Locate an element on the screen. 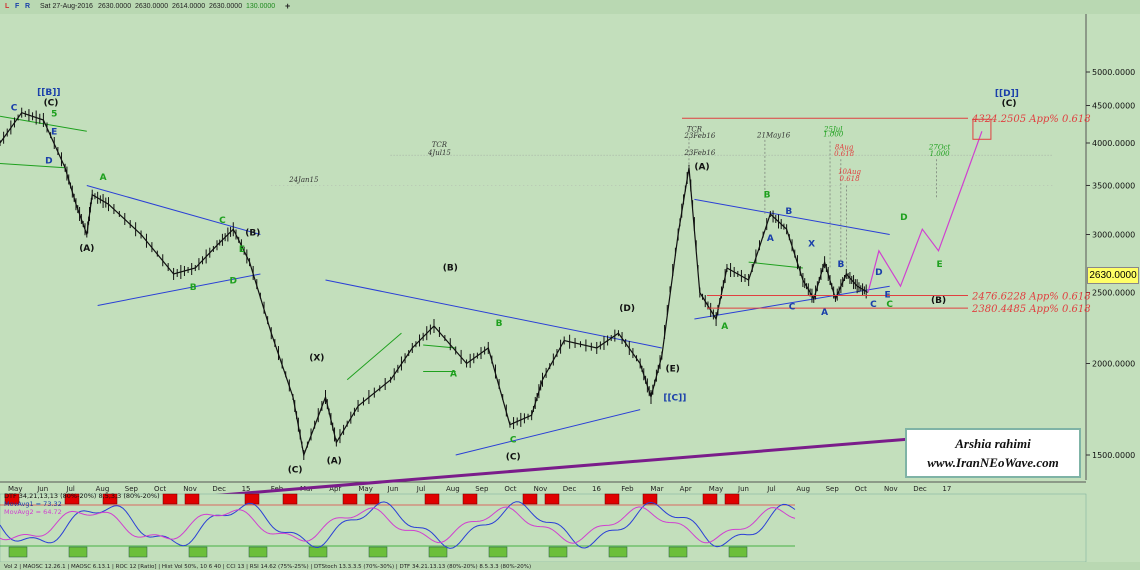 The width and height of the screenshot is (1140, 570). fib-level-label: 4324.2505 App% 0.618 is located at coordinates (1031, 119).